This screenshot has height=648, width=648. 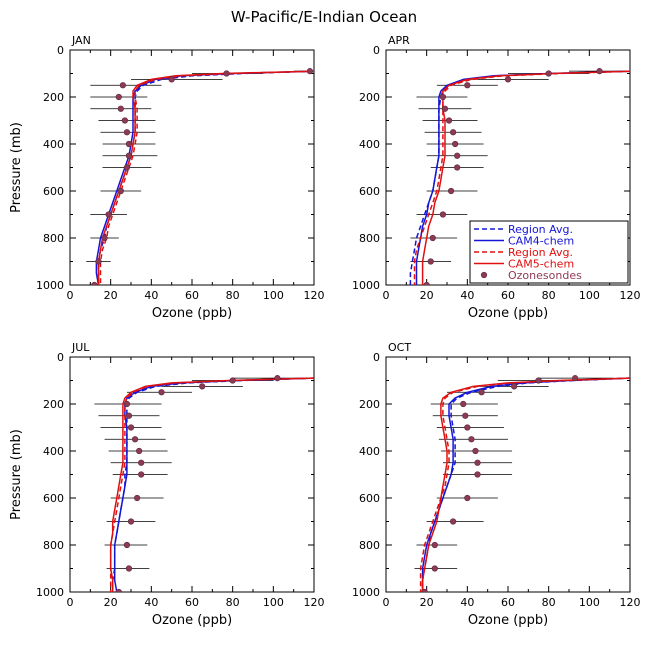 I want to click on panel-label: JAN, so click(x=81, y=40).